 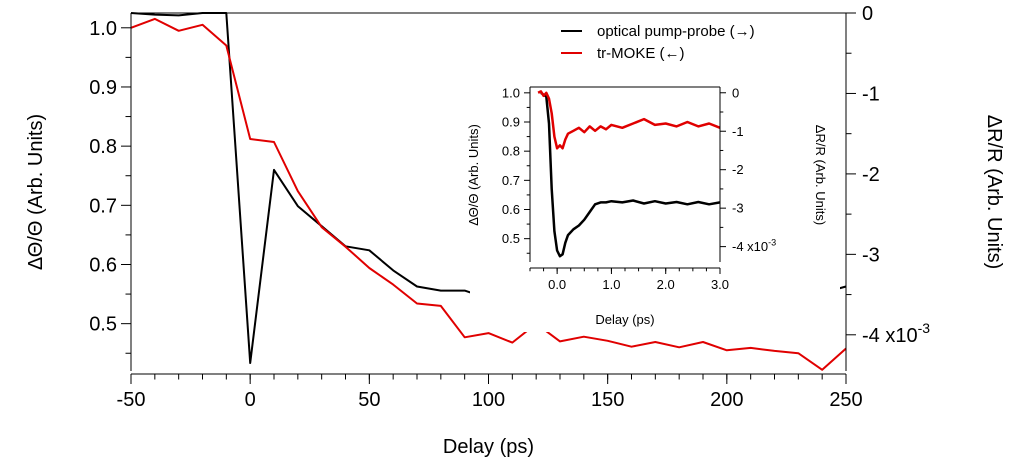 What do you see at coordinates (666, 284) in the screenshot?
I see `inset-x-tick-label: 2.0` at bounding box center [666, 284].